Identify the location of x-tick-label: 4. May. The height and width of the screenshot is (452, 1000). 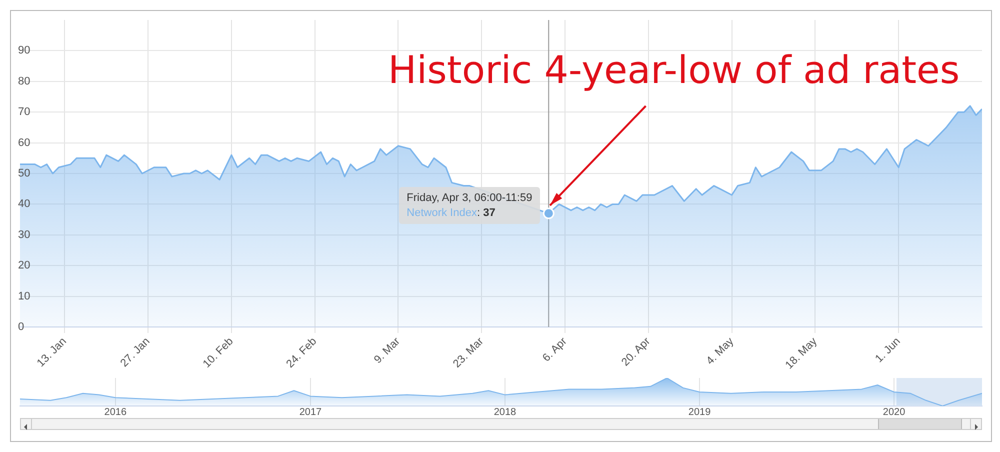
(720, 351).